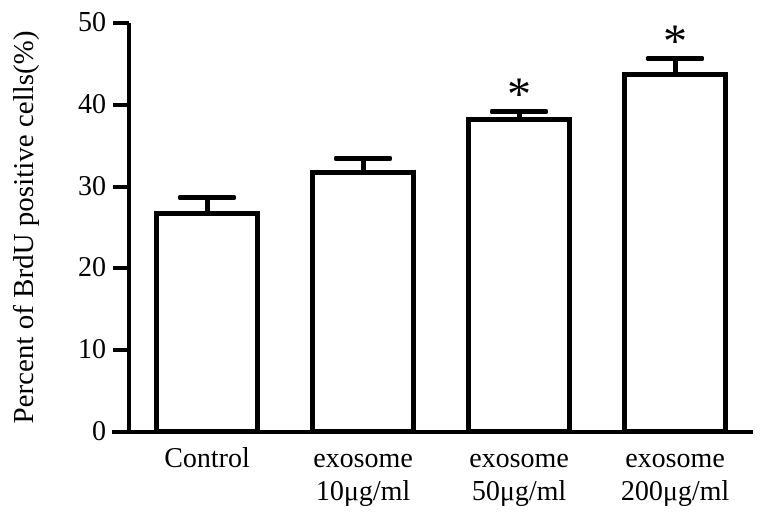 Image resolution: width=784 pixels, height=518 pixels. I want to click on x-category-label: exosome 10μg/ml, so click(363, 475).